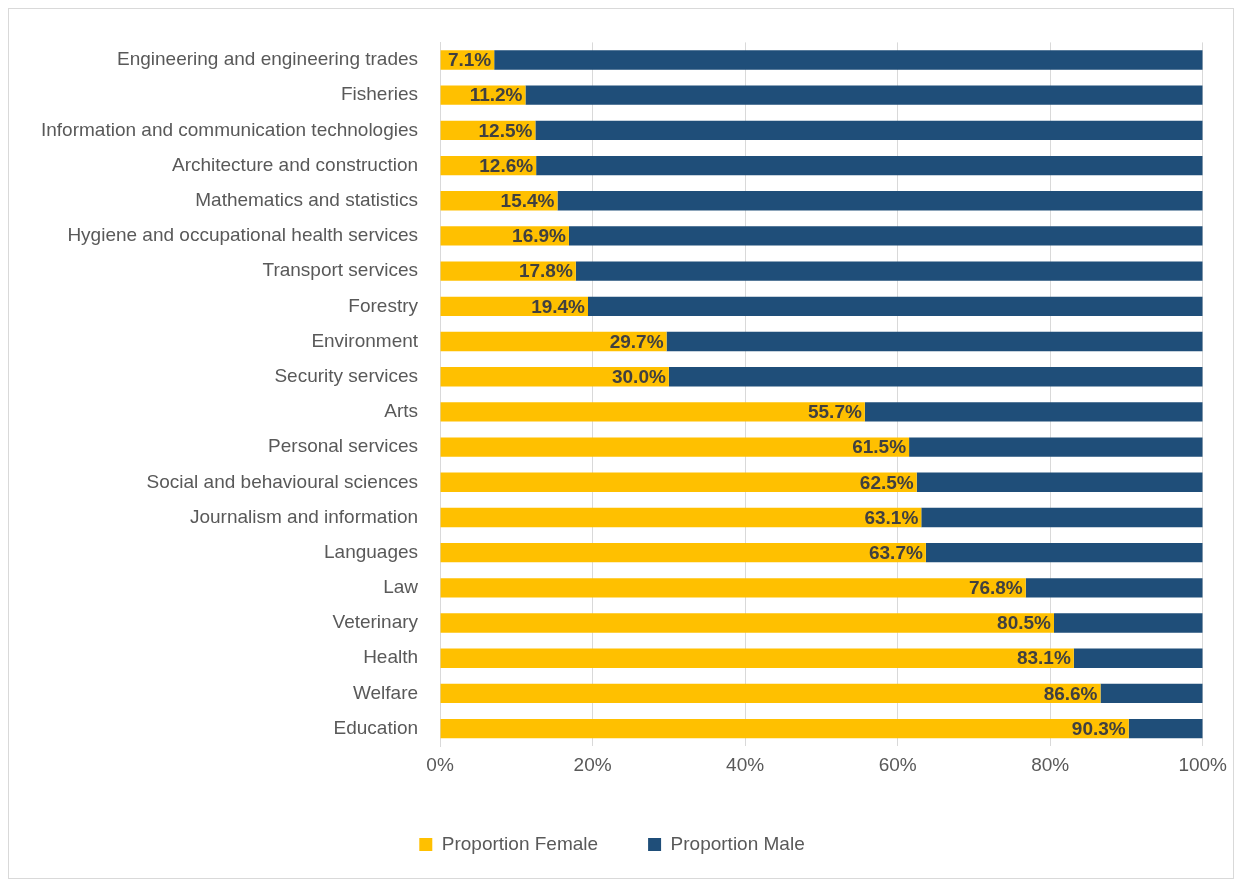  Describe the element at coordinates (282, 481) in the screenshot. I see `y-tick-label: Social and behavioural sciences` at that location.